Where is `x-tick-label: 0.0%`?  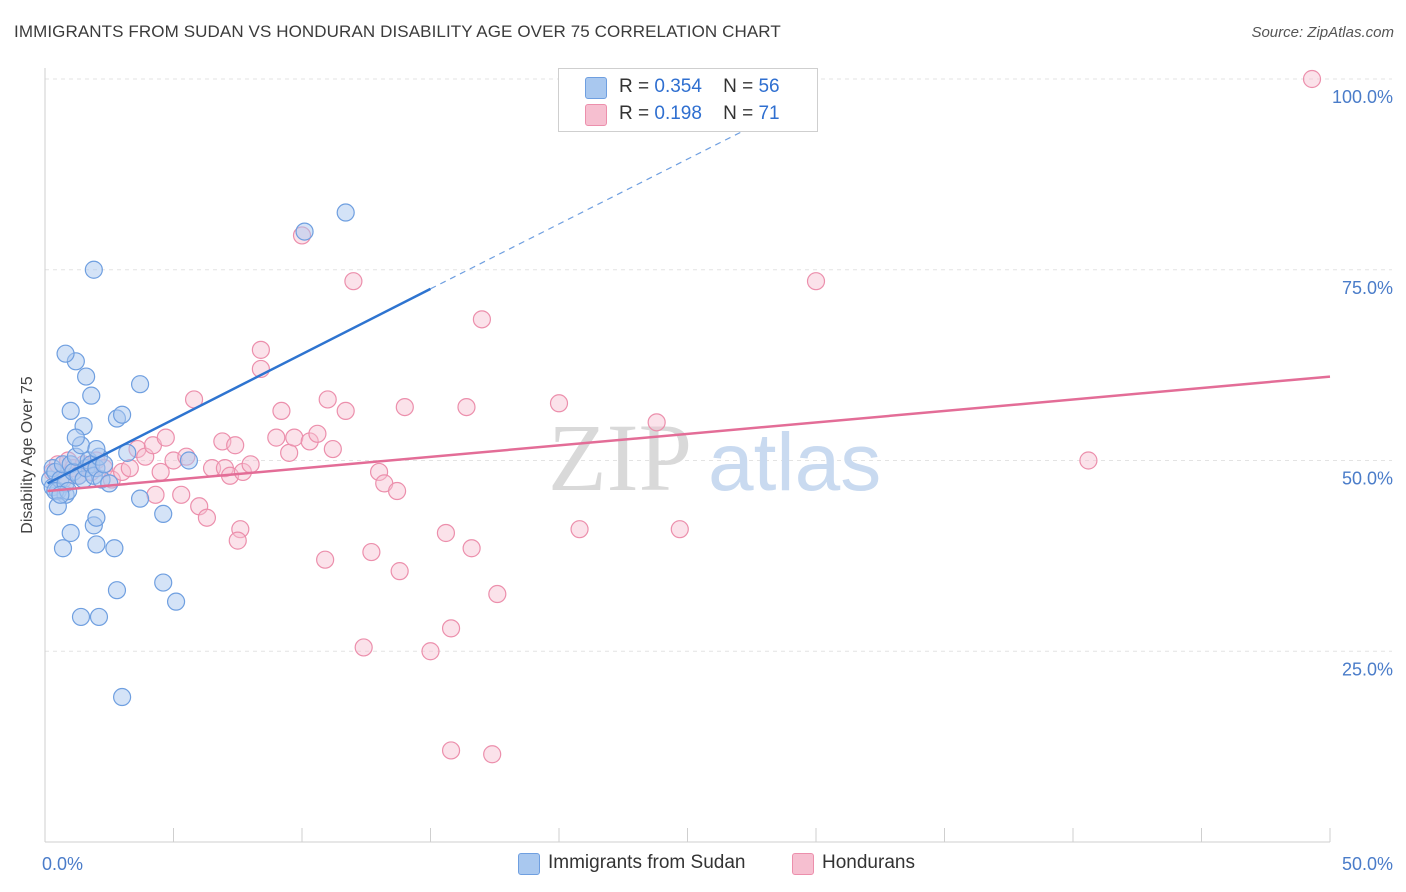
x-tick-label: 0.0% is located at coordinates (62, 864).